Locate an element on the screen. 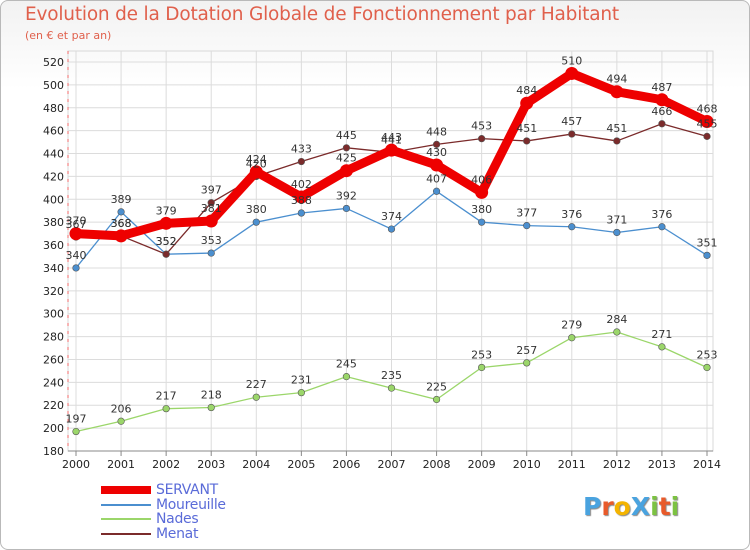  x-tick-label: 2003 is located at coordinates (211, 464).